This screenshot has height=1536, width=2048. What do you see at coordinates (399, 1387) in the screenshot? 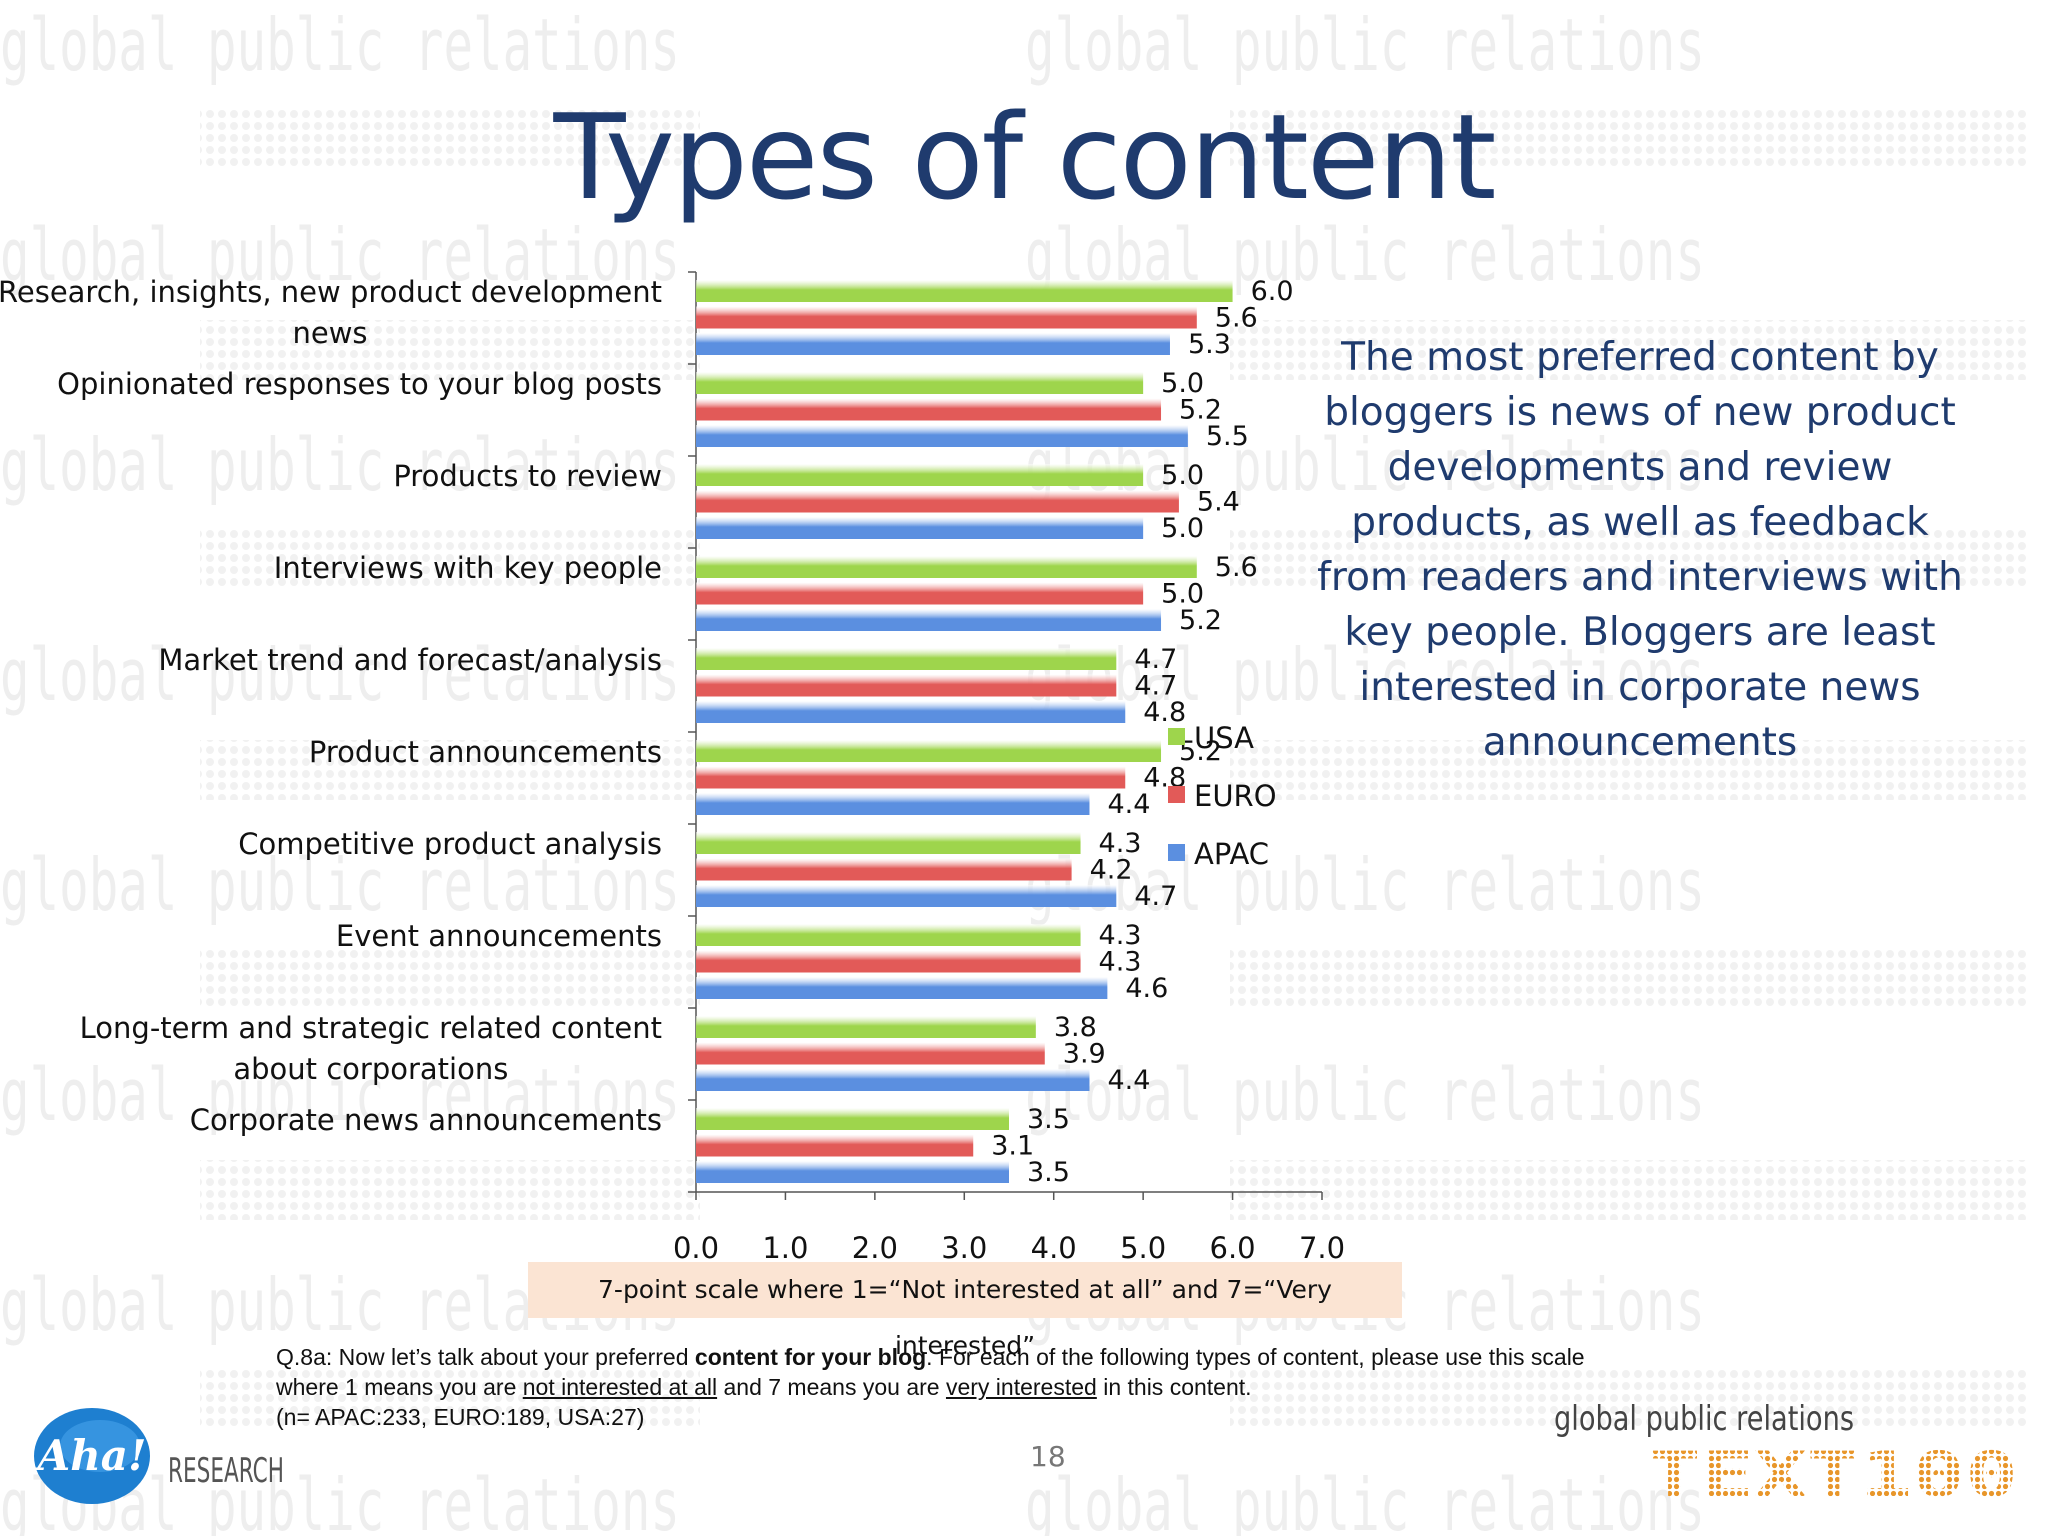
I see `question-text: where 1 means you are` at bounding box center [399, 1387].